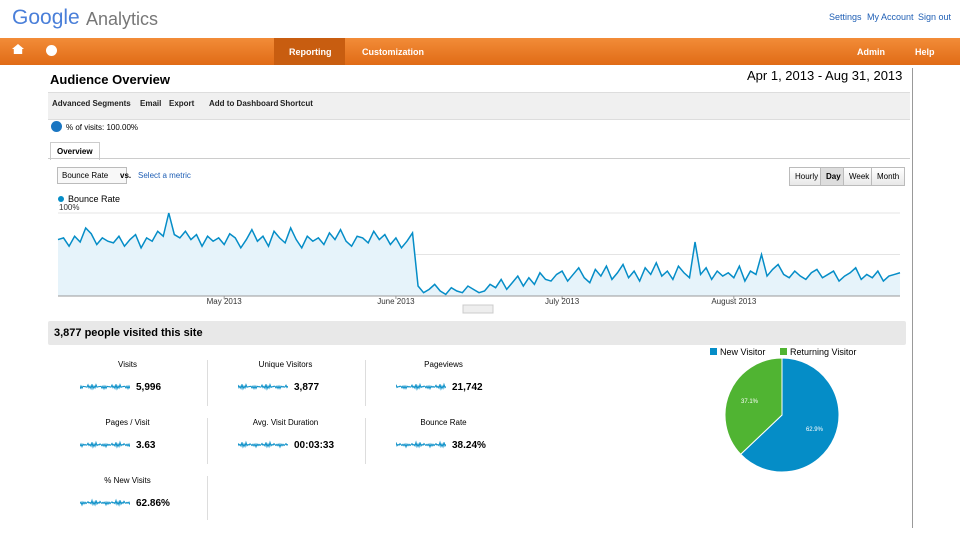 The width and height of the screenshot is (960, 540). Describe the element at coordinates (94, 199) in the screenshot. I see `legend-label: Bounce Rate` at that location.